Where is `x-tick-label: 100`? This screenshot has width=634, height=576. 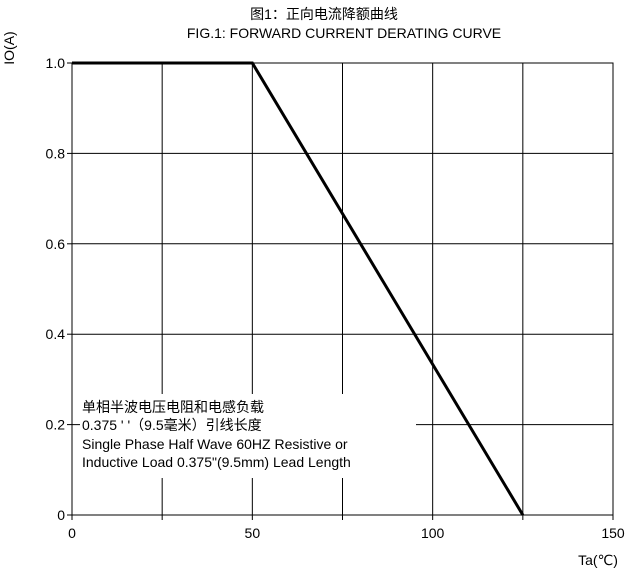
x-tick-label: 100 is located at coordinates (433, 533).